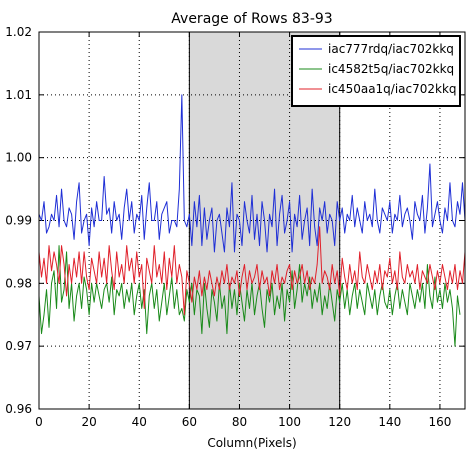 Image resolution: width=474 pixels, height=453 pixels. I want to click on y-tick-label: 1.01, so click(18, 95).